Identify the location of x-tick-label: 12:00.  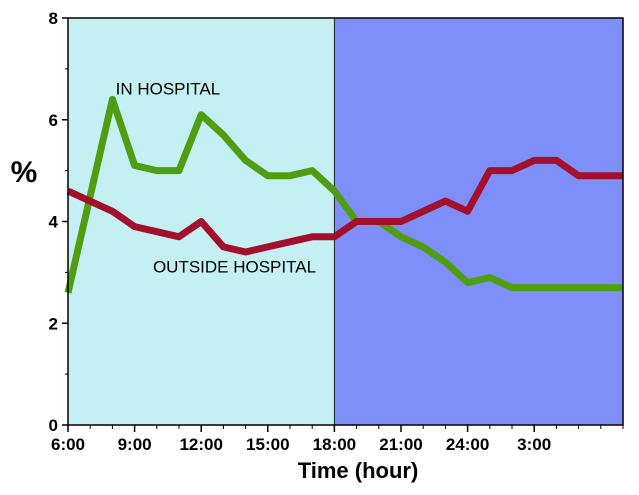
(200, 444).